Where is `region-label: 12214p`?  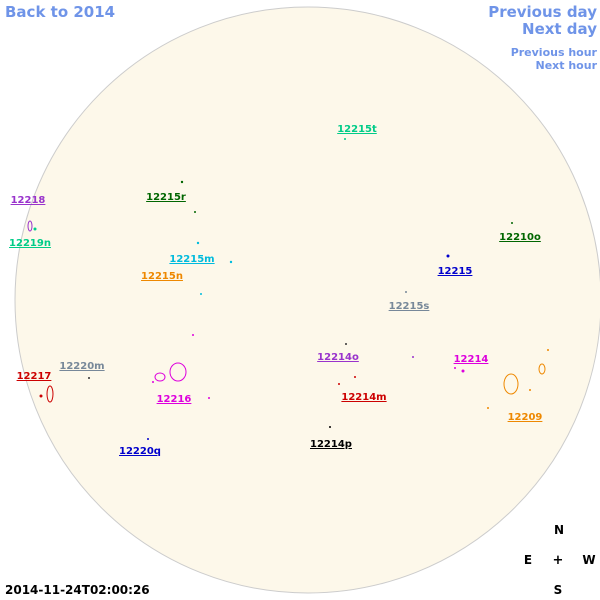 region-label: 12214p is located at coordinates (331, 444).